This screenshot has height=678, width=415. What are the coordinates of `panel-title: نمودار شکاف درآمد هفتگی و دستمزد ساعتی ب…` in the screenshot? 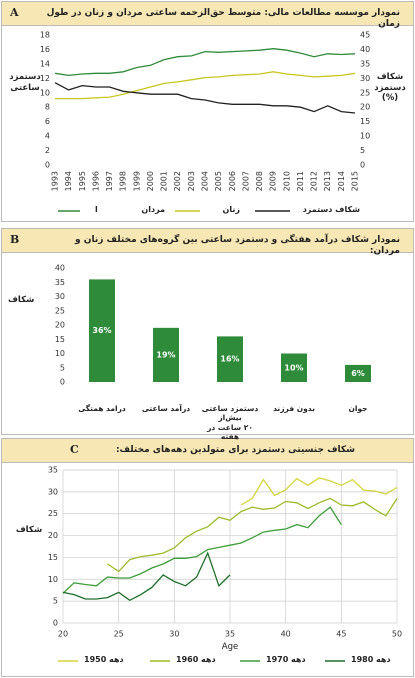 It's located at (237, 246).